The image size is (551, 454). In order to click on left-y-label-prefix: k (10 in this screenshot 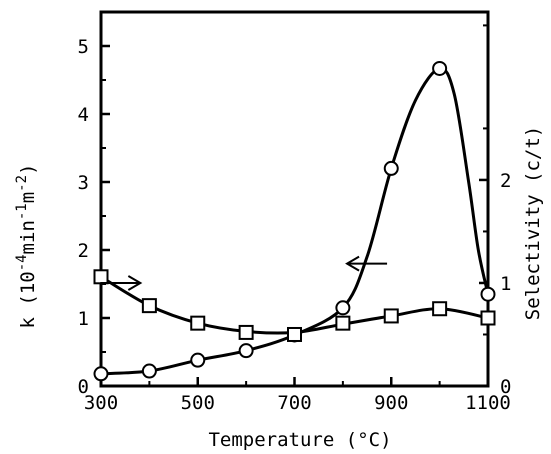, I will do `click(28, 299)`.